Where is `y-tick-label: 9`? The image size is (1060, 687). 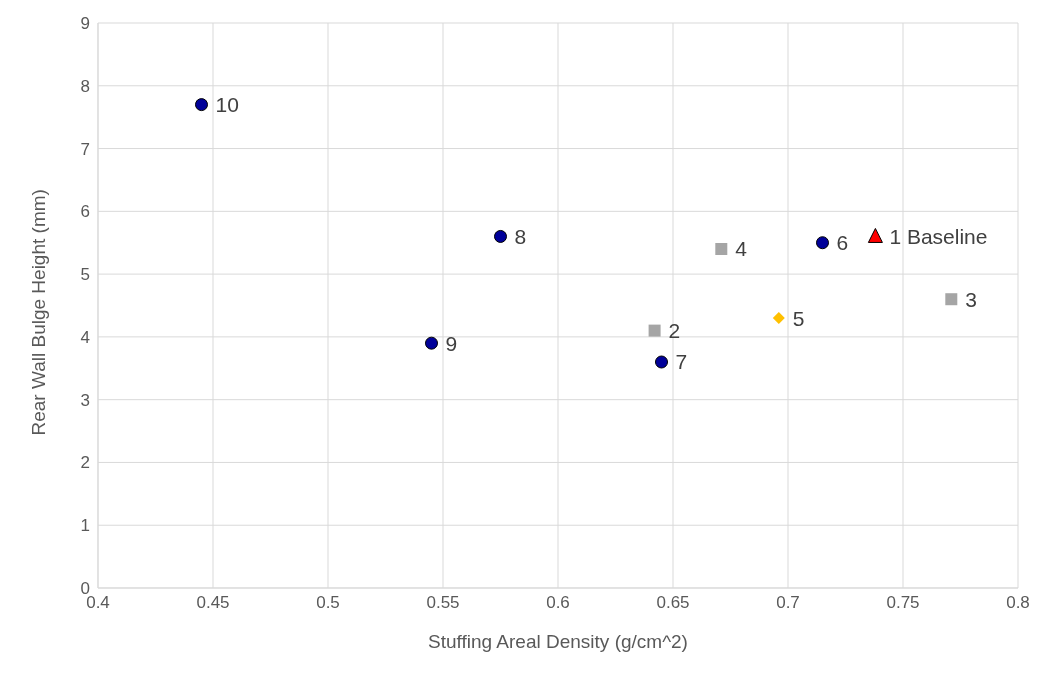
y-tick-label: 9 is located at coordinates (85, 24).